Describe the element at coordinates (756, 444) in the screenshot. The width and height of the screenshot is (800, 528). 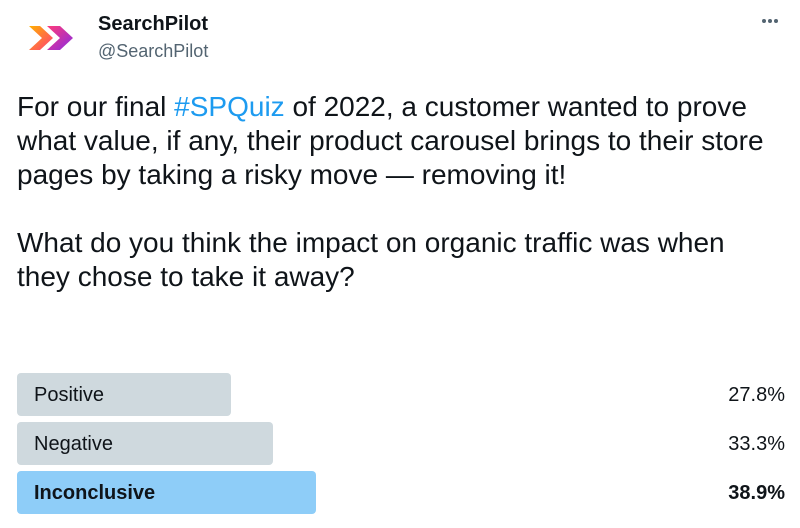
I see `poll-option-percent: 33.3%` at that location.